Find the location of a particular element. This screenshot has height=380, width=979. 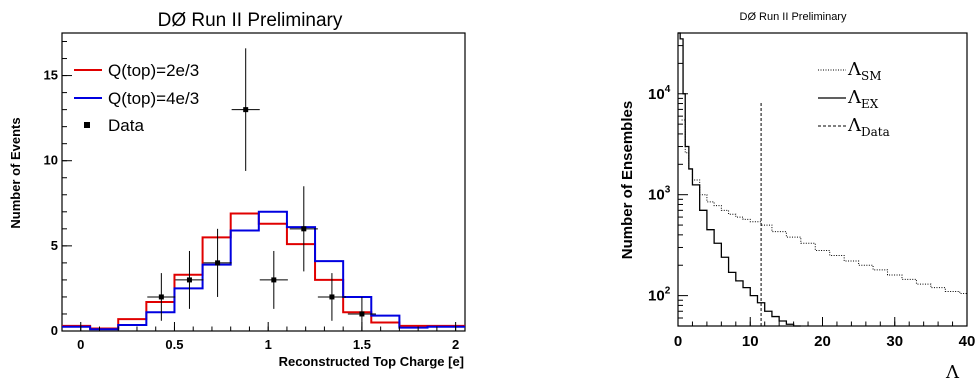

x-tick-label: 40 is located at coordinates (967, 341).